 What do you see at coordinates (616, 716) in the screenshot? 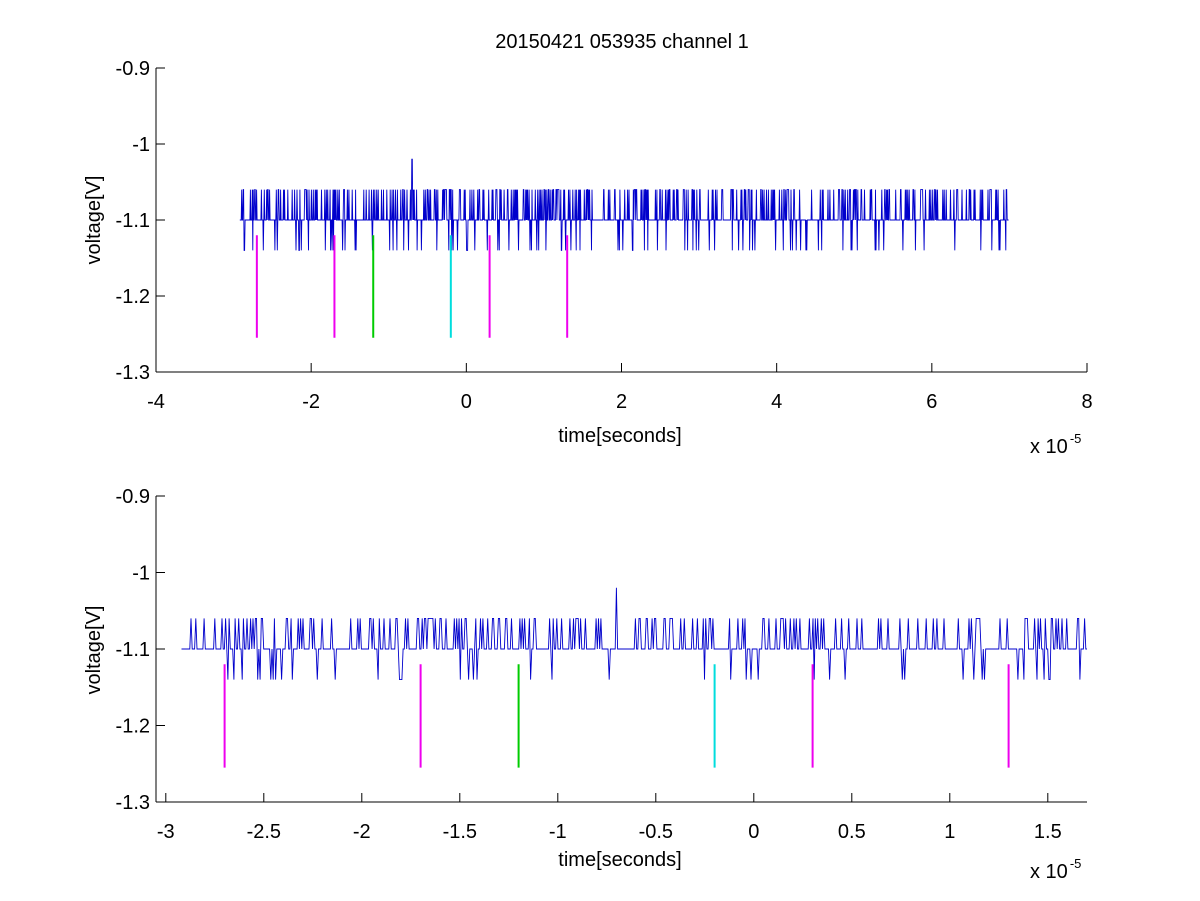
I see `bottom-plot-event-markers` at bounding box center [616, 716].